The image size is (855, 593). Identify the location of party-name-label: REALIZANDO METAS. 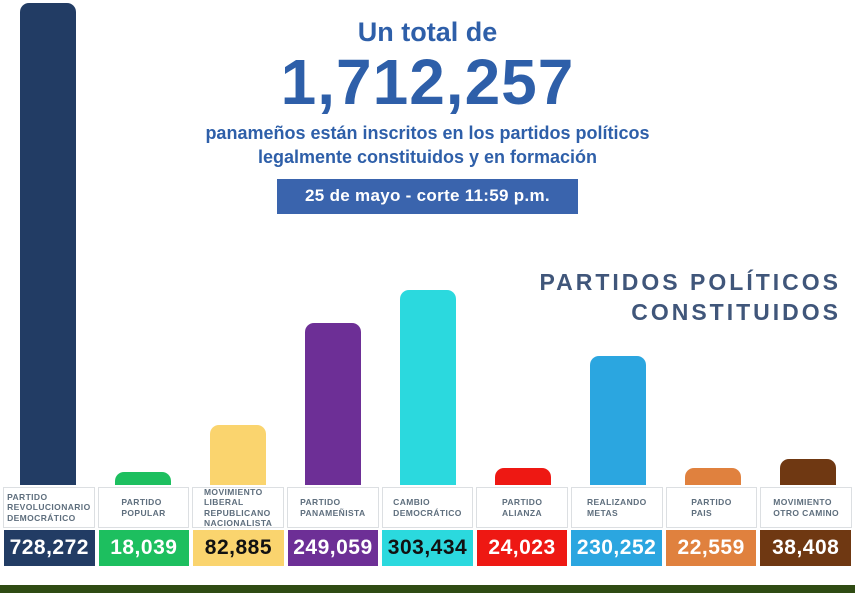
(616, 507).